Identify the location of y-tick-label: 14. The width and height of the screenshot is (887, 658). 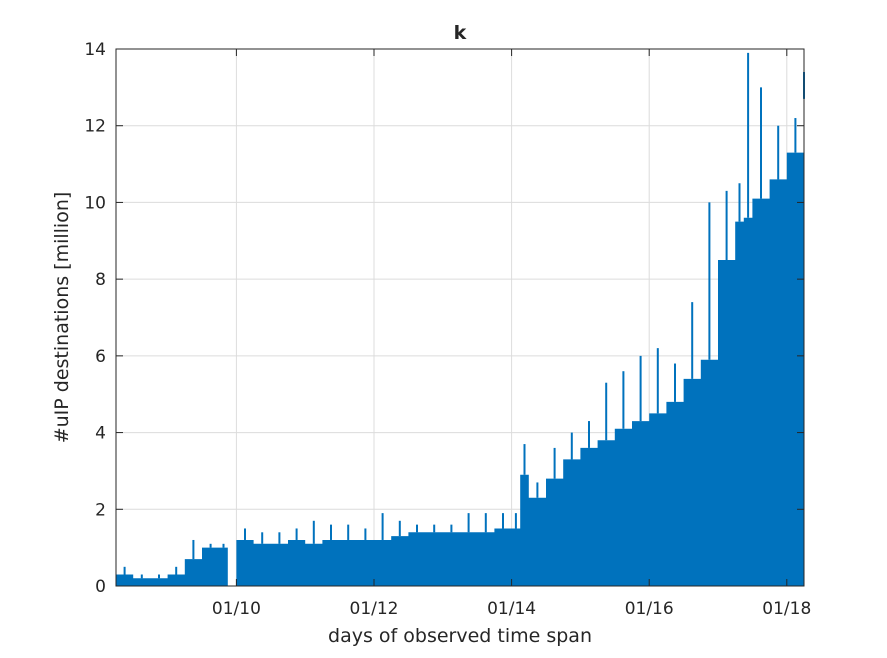
(95, 50).